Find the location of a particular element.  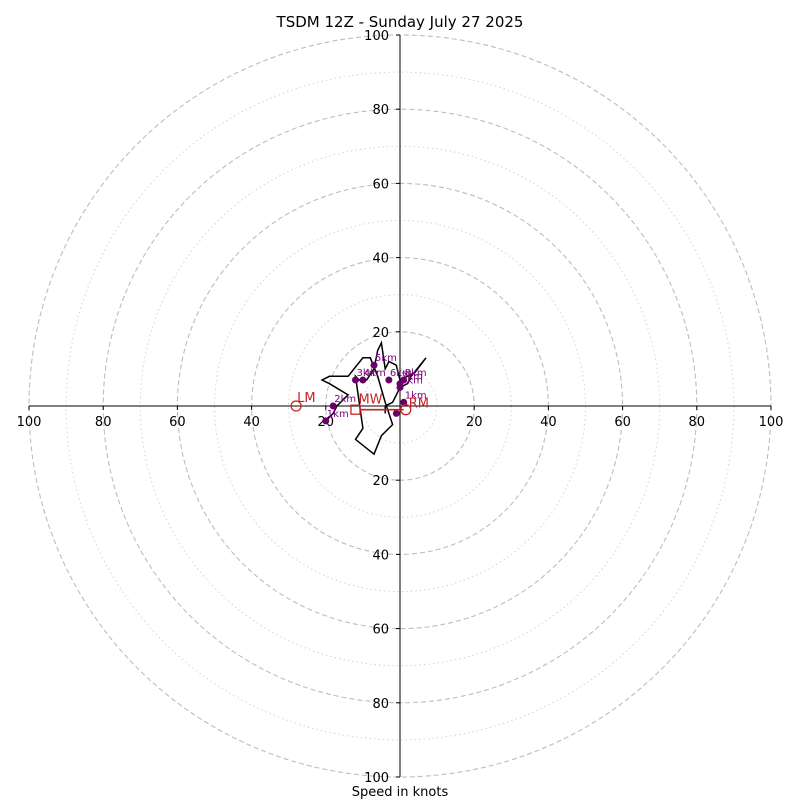

left-mover-label: LM is located at coordinates (306, 398).